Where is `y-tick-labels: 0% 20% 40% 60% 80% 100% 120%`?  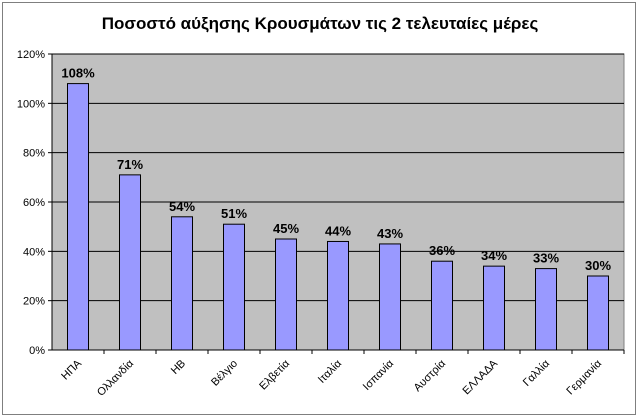
y-tick-labels: 0% 20% 40% 60% 80% 100% 120% is located at coordinates (31, 203).